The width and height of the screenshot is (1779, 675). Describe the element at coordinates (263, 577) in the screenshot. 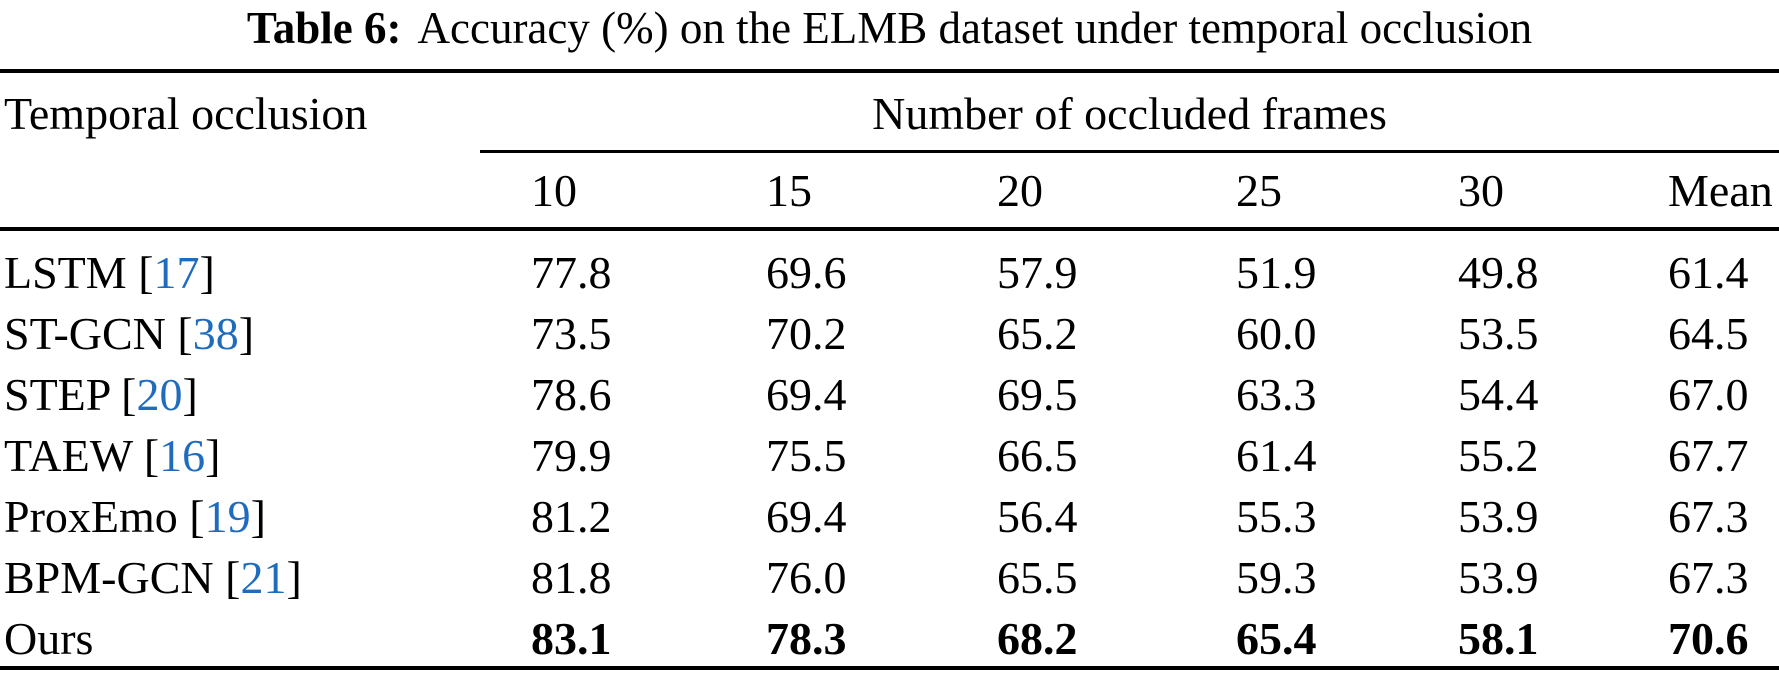

I see `citation-link: 21` at that location.